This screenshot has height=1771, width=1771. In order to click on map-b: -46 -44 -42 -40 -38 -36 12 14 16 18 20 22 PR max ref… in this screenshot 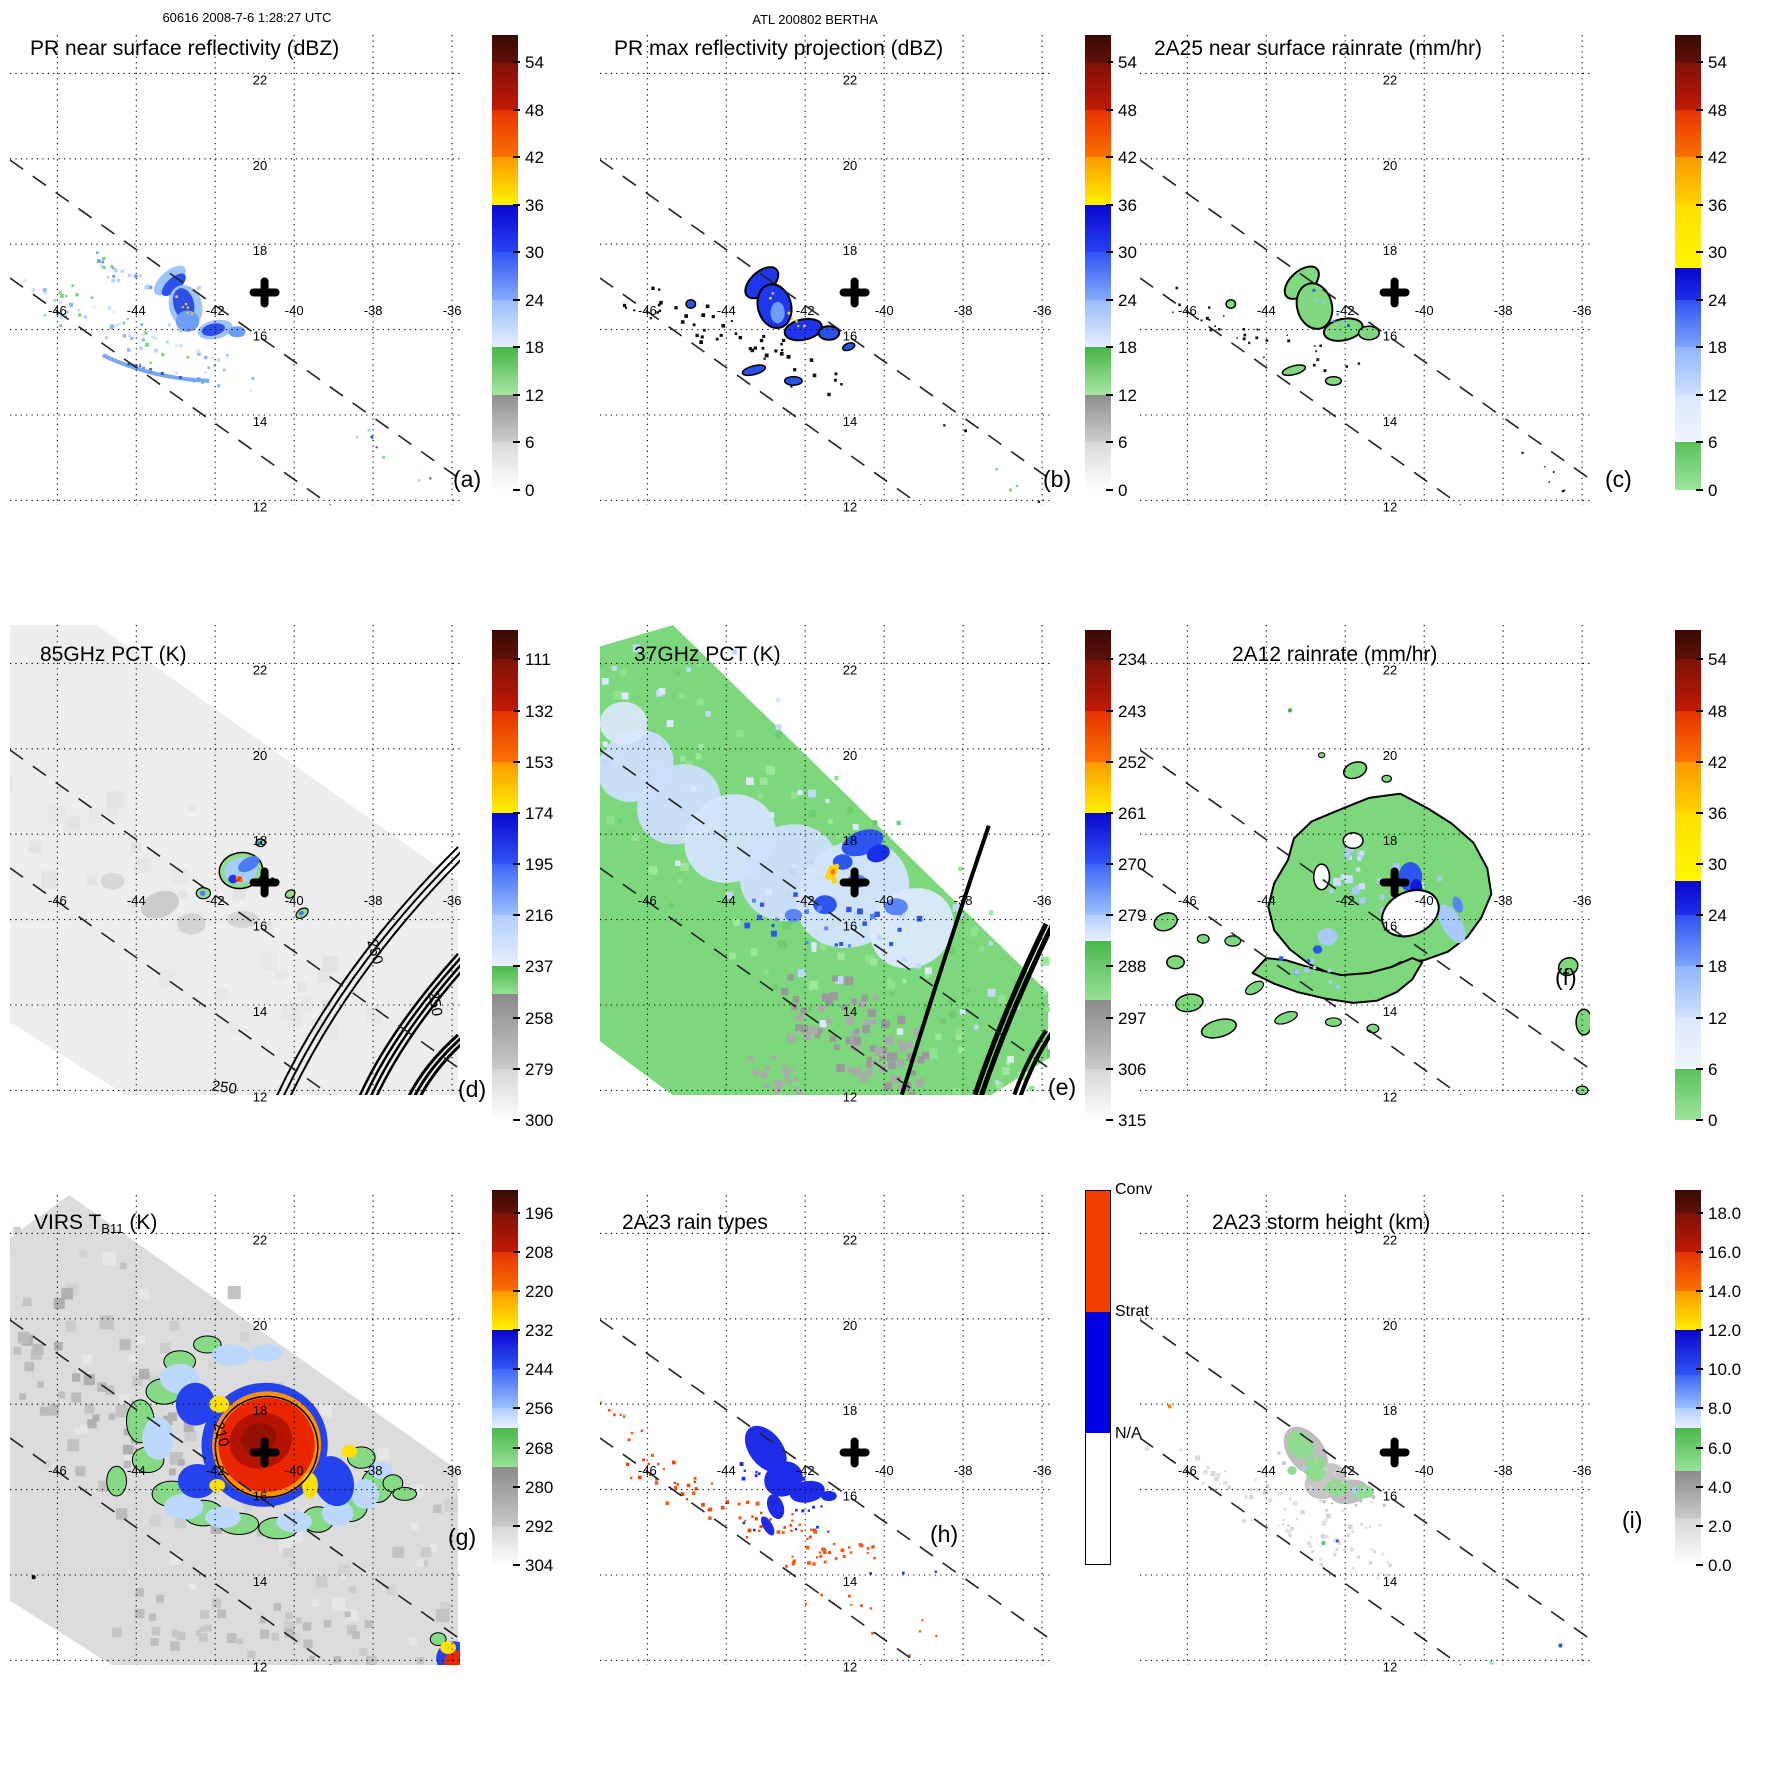, I will do `click(835, 274)`.